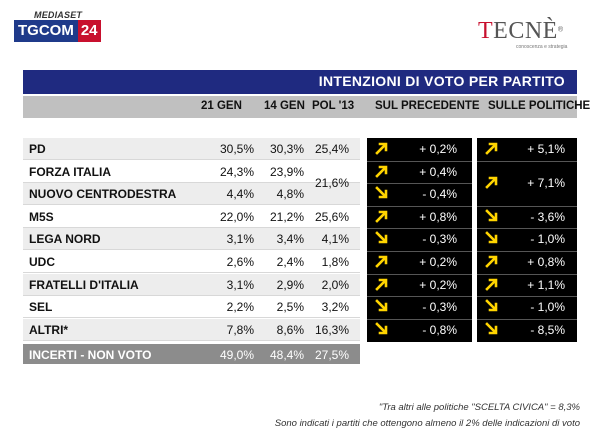  I want to click on value-21gen: 7,8%, so click(240, 329).